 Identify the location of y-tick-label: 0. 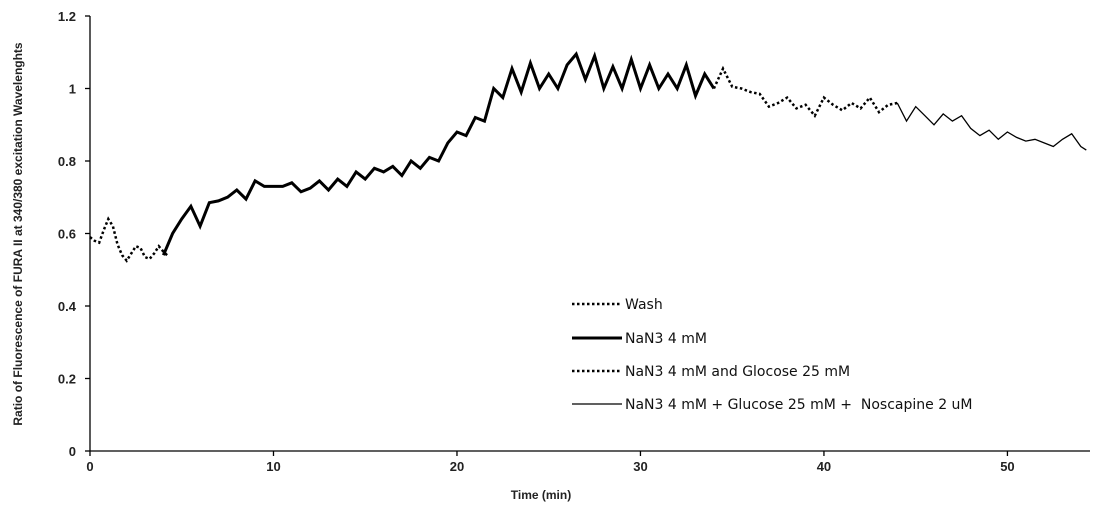
(72, 451).